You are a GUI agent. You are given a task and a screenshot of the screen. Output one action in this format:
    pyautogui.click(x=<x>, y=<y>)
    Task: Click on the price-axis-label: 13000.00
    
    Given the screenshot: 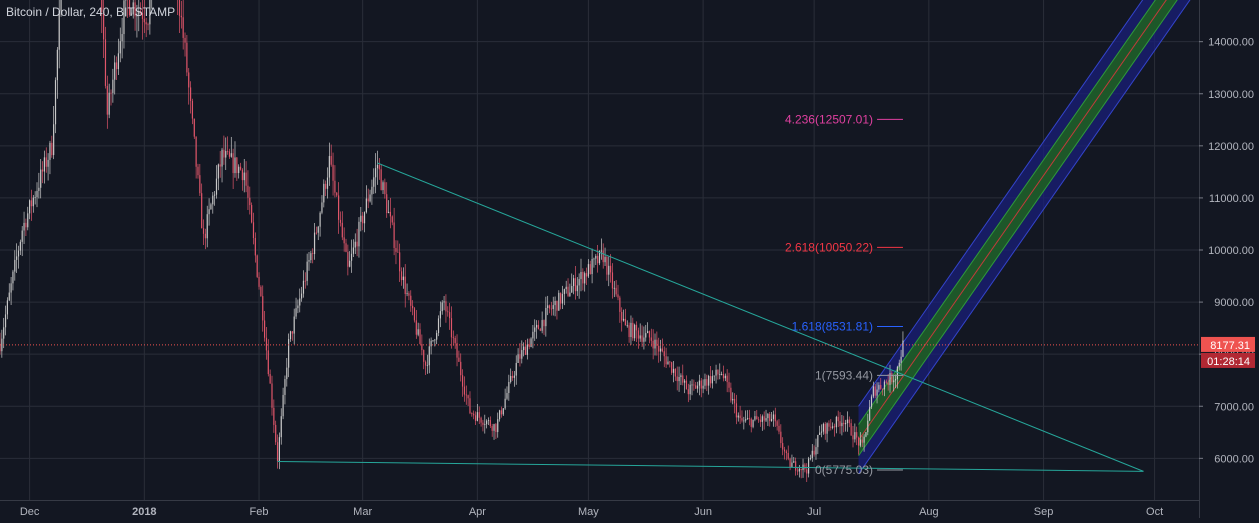 What is the action you would take?
    pyautogui.click(x=1231, y=95)
    